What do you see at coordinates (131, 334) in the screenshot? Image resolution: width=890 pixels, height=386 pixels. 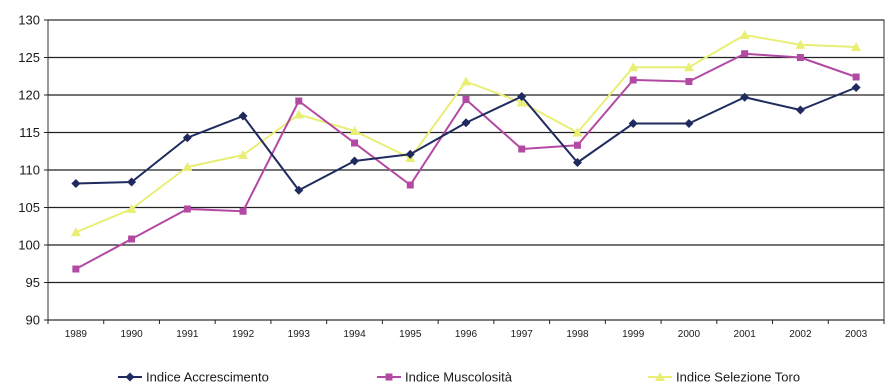 I see `x-tick-label: 1990` at bounding box center [131, 334].